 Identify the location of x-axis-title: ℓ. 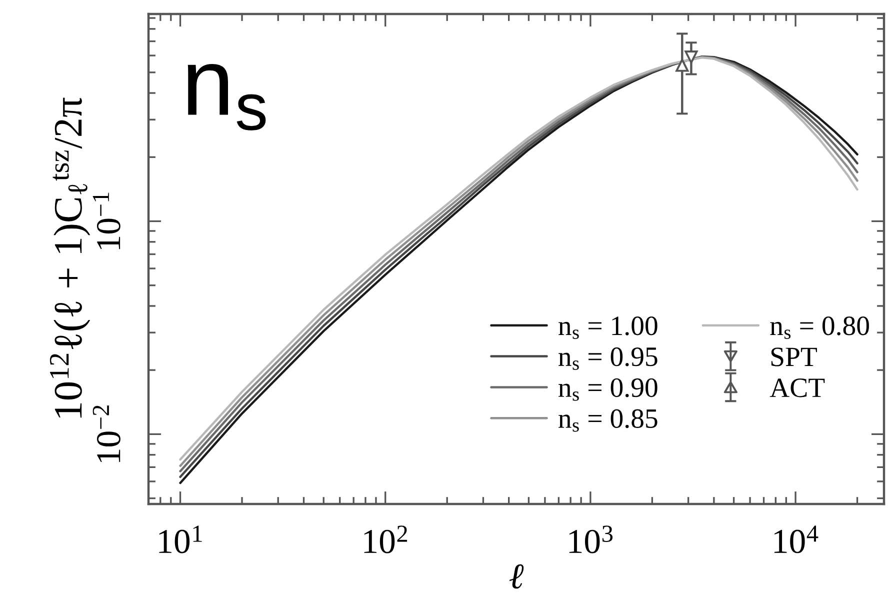
(516, 576).